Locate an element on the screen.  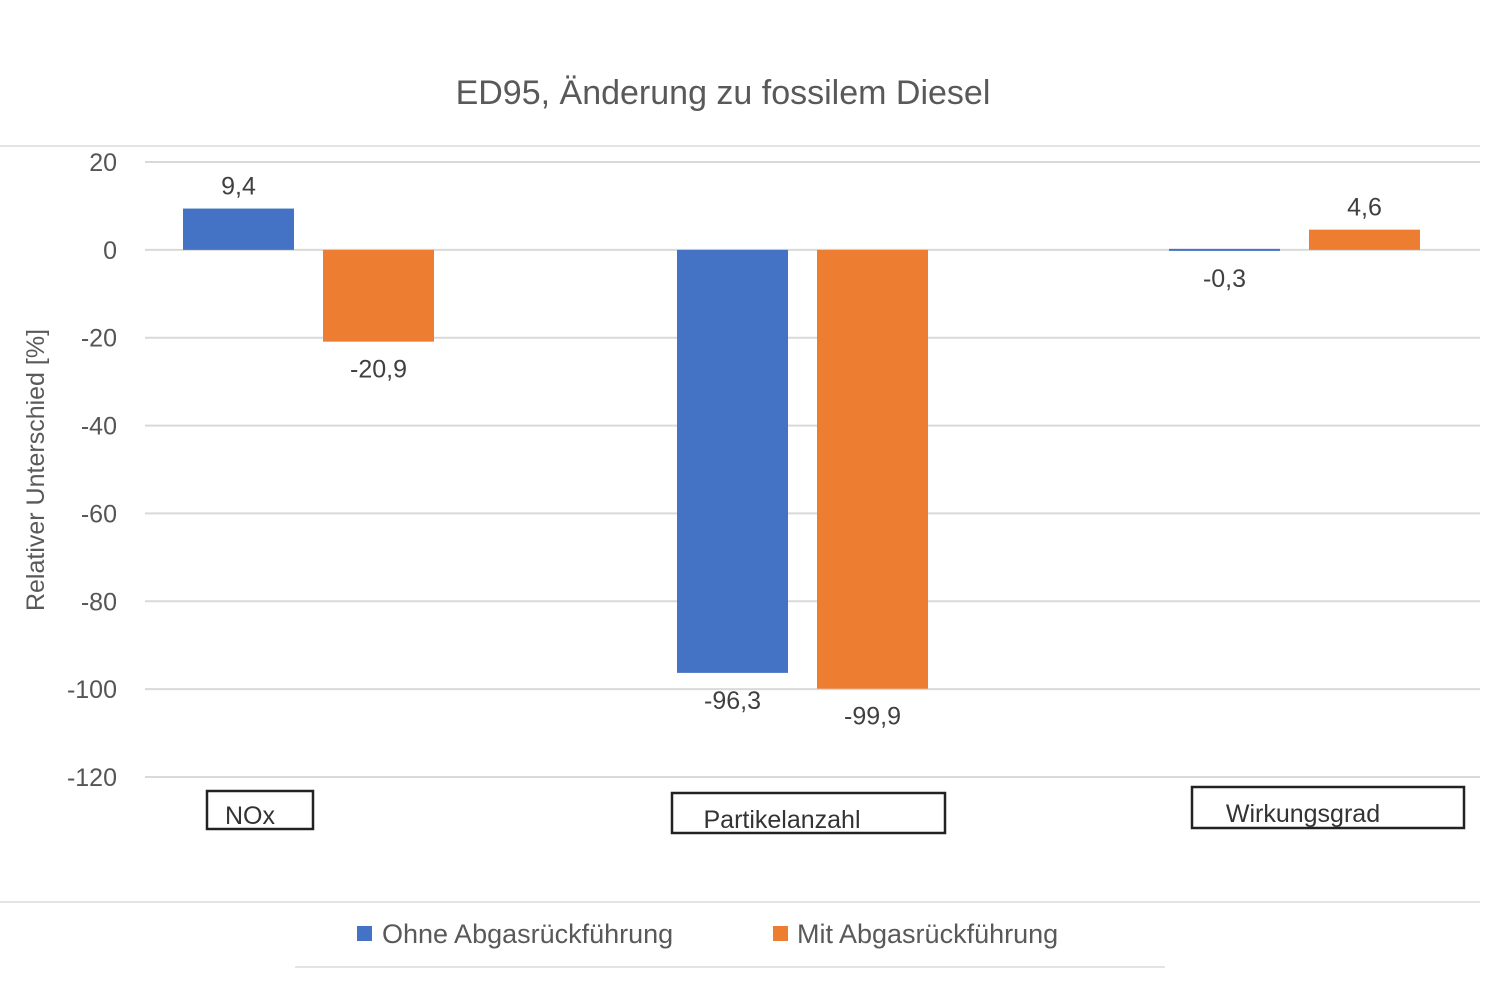
bar-partikelanzahl-ohne is located at coordinates (732, 461).